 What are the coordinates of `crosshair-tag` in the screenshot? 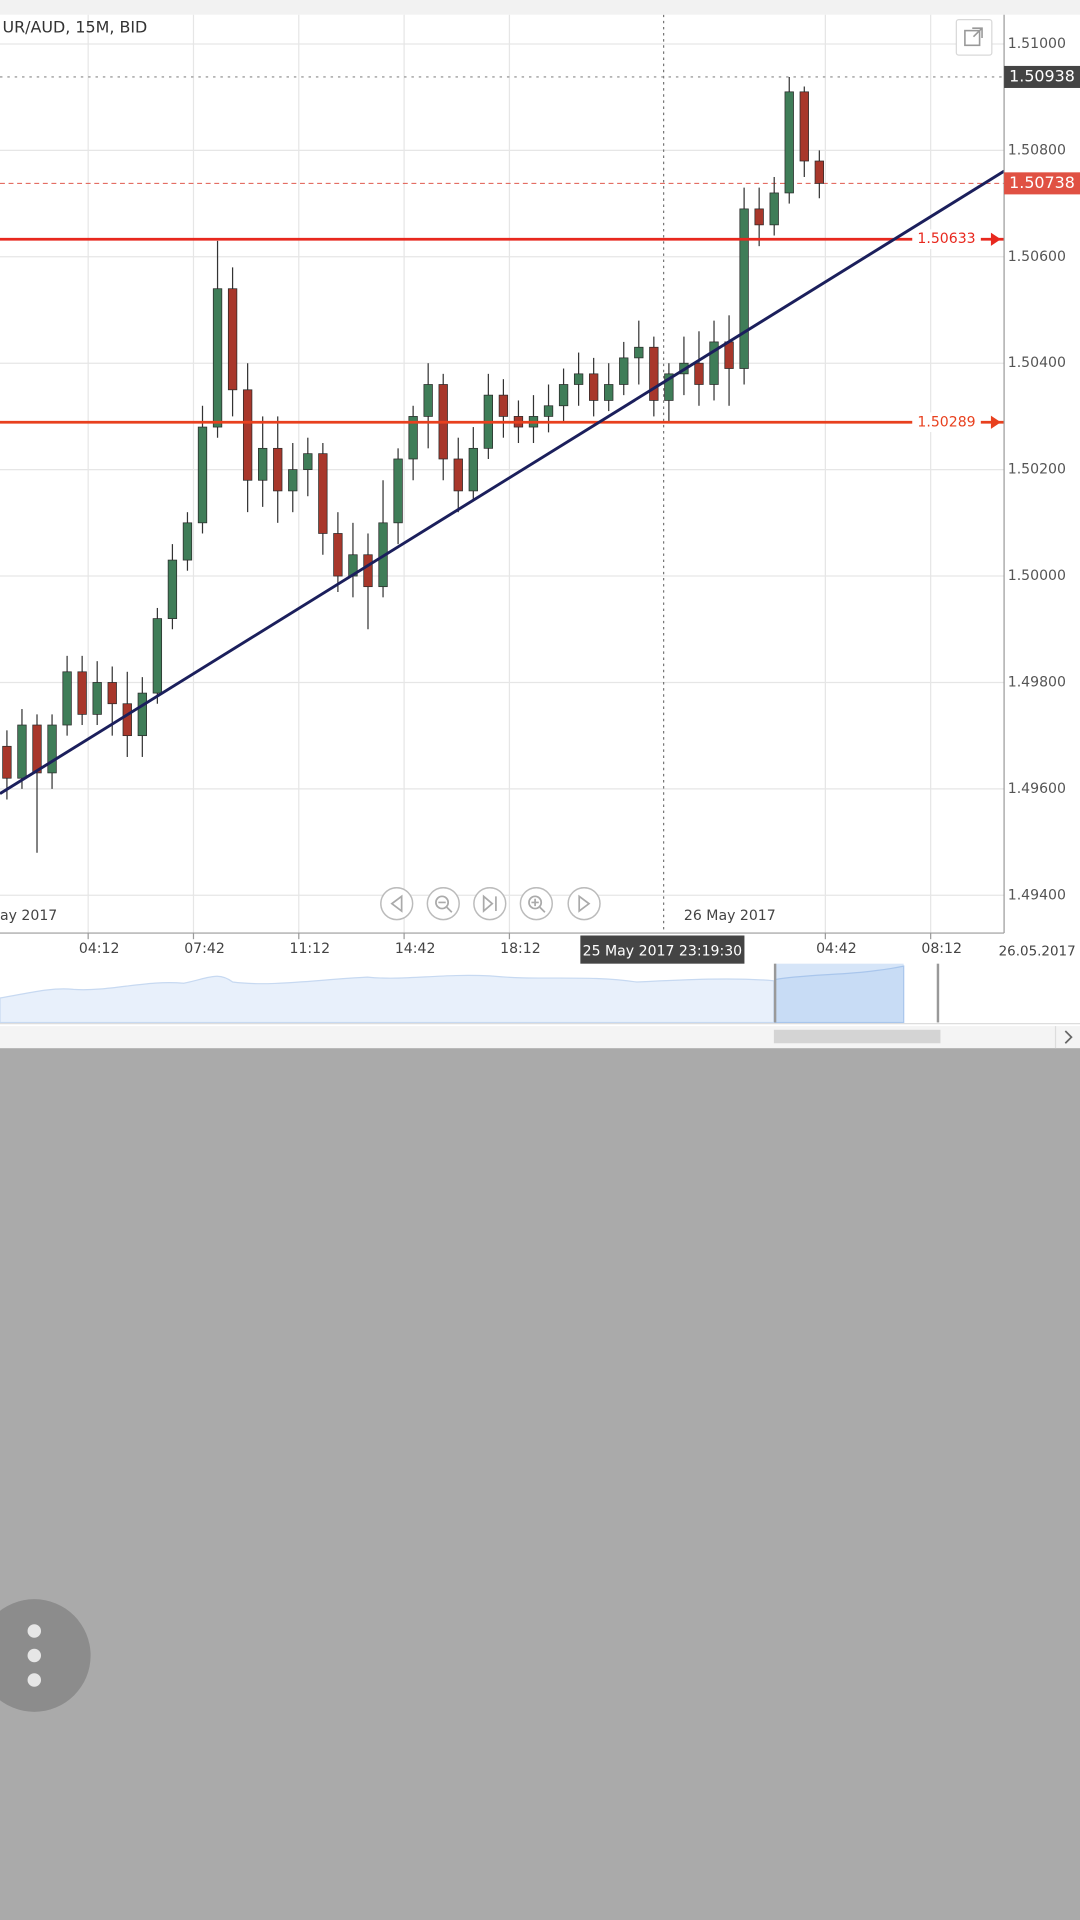 It's located at (662, 950).